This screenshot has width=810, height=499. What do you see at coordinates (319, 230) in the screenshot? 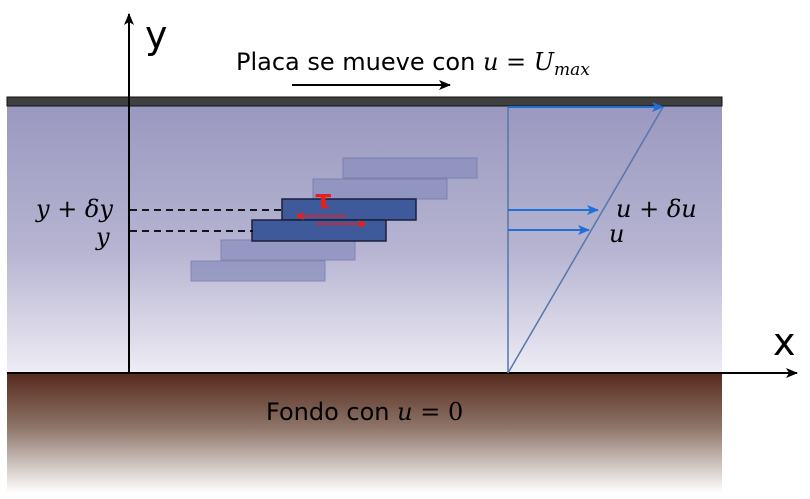
I see `fluid-layer-lower` at bounding box center [319, 230].